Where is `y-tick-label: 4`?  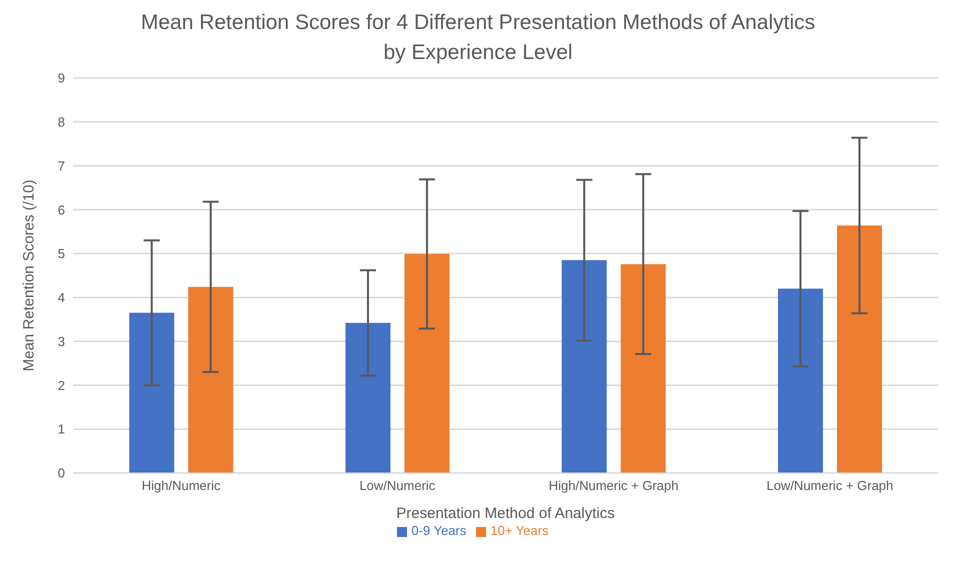
y-tick-label: 4 is located at coordinates (61, 298).